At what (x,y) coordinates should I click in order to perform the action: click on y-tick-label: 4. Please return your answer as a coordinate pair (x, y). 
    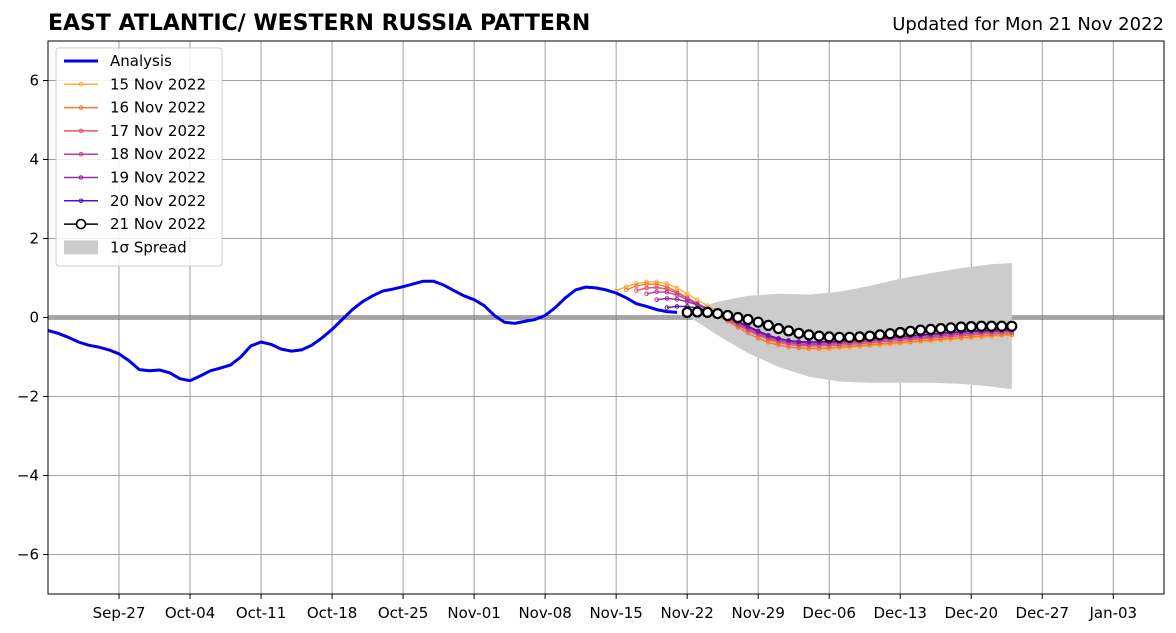
    Looking at the image, I should click on (34, 160).